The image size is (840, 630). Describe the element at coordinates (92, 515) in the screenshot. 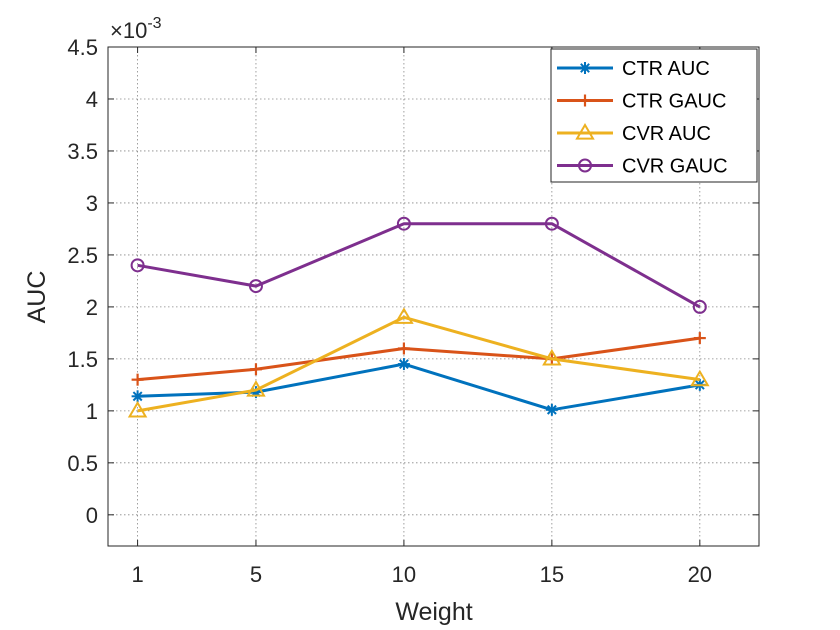

I see `y-tick-label: 0` at that location.